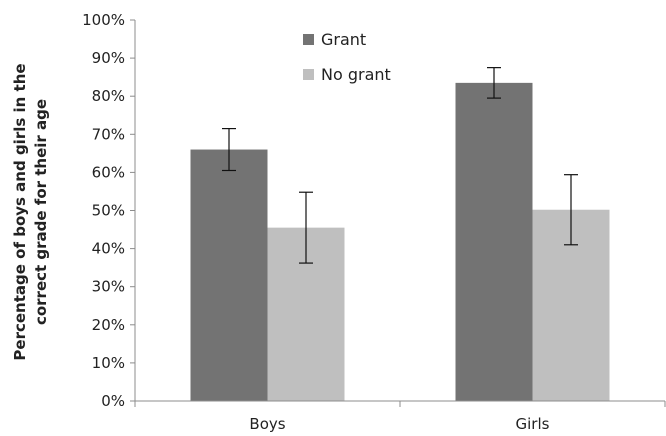 The width and height of the screenshot is (666, 436). I want to click on legend-label: No grant, so click(356, 74).